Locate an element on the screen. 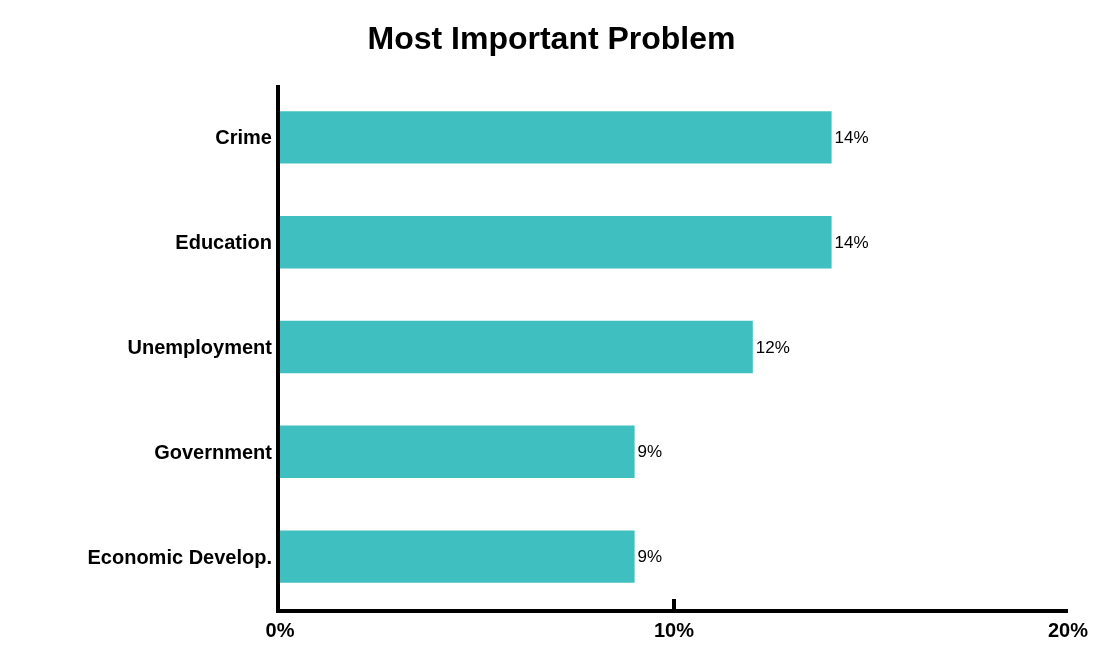  chart-title: Most Important Problem is located at coordinates (551, 37).